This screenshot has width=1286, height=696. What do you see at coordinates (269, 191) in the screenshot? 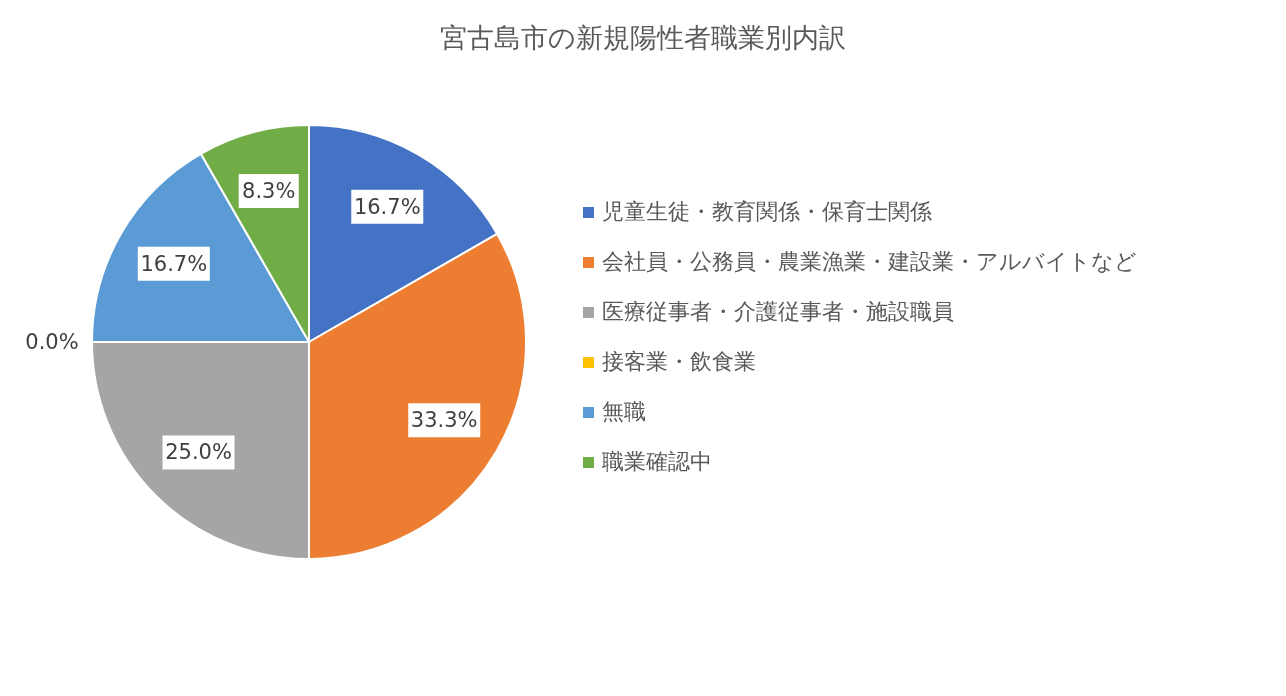
I see `data-label: 8.3%` at bounding box center [269, 191].